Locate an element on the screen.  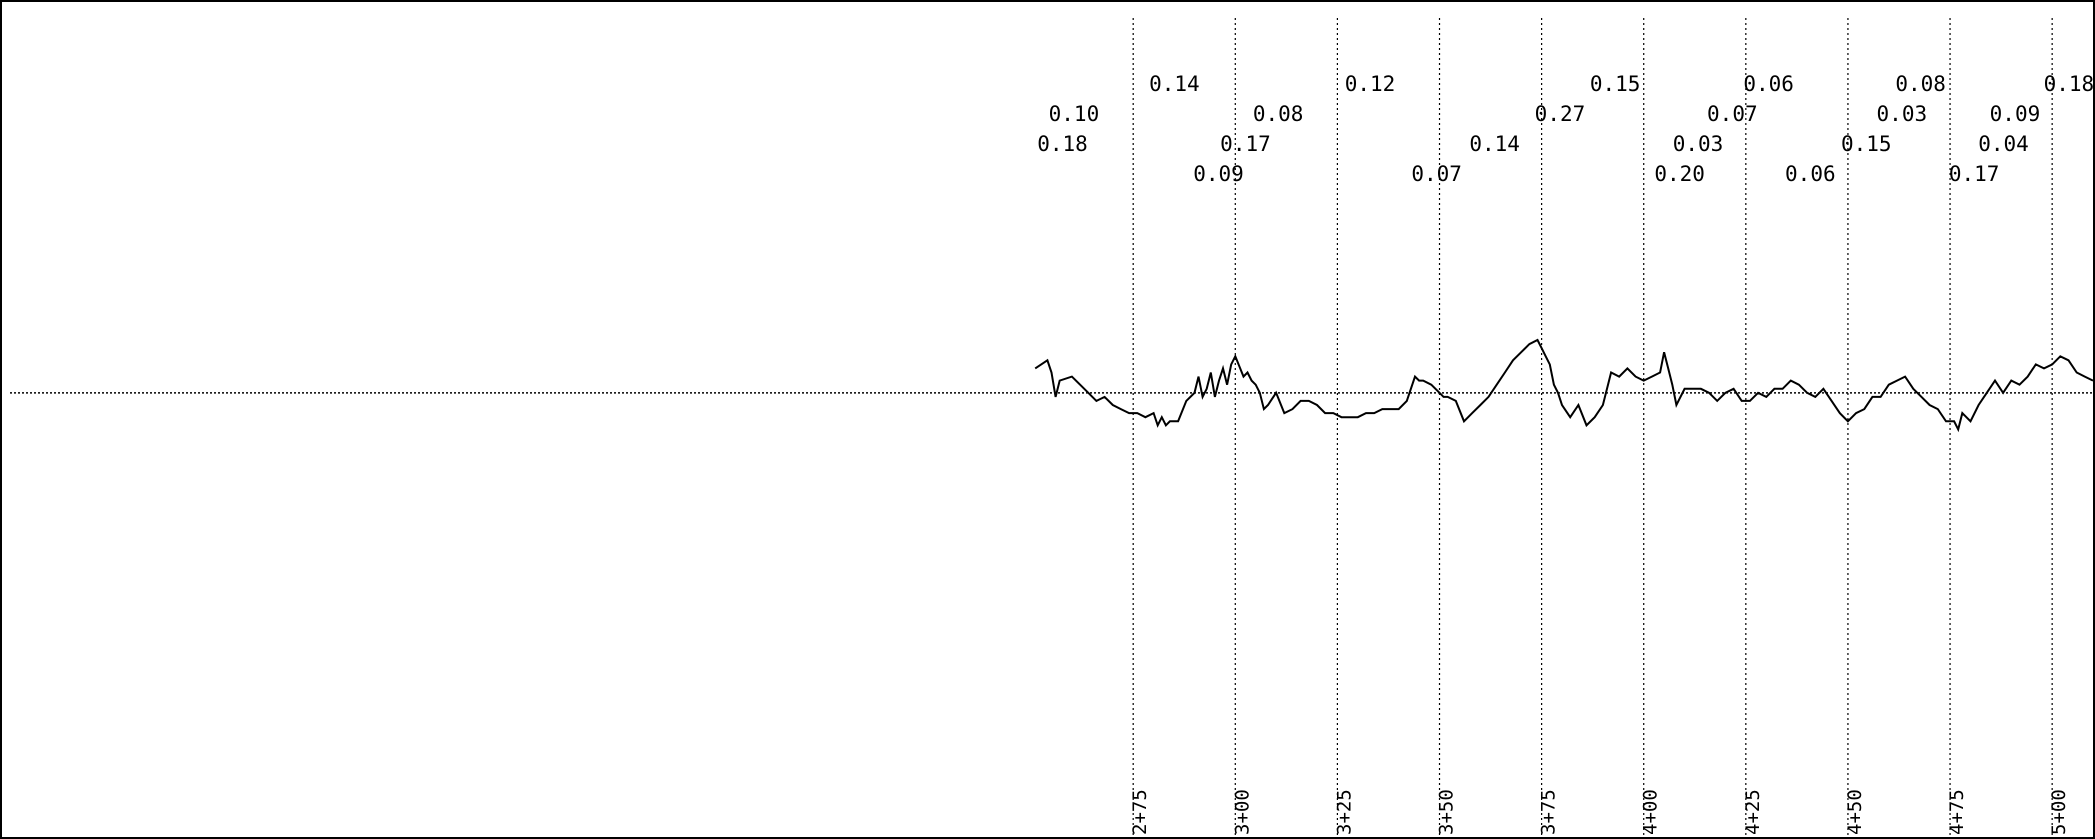
station-label: 4+00 is located at coordinates (1651, 812).